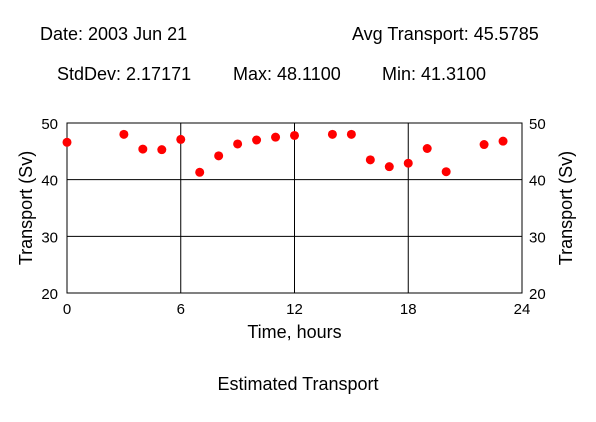  I want to click on y-tick-label-right: 40, so click(537, 181).